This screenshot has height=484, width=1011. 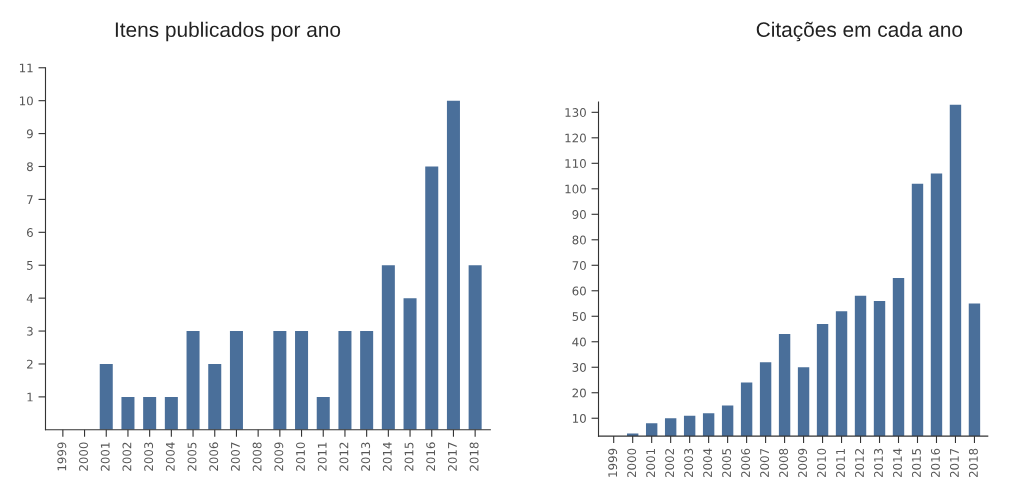 I want to click on y-tick-label: 4, so click(x=30, y=298).